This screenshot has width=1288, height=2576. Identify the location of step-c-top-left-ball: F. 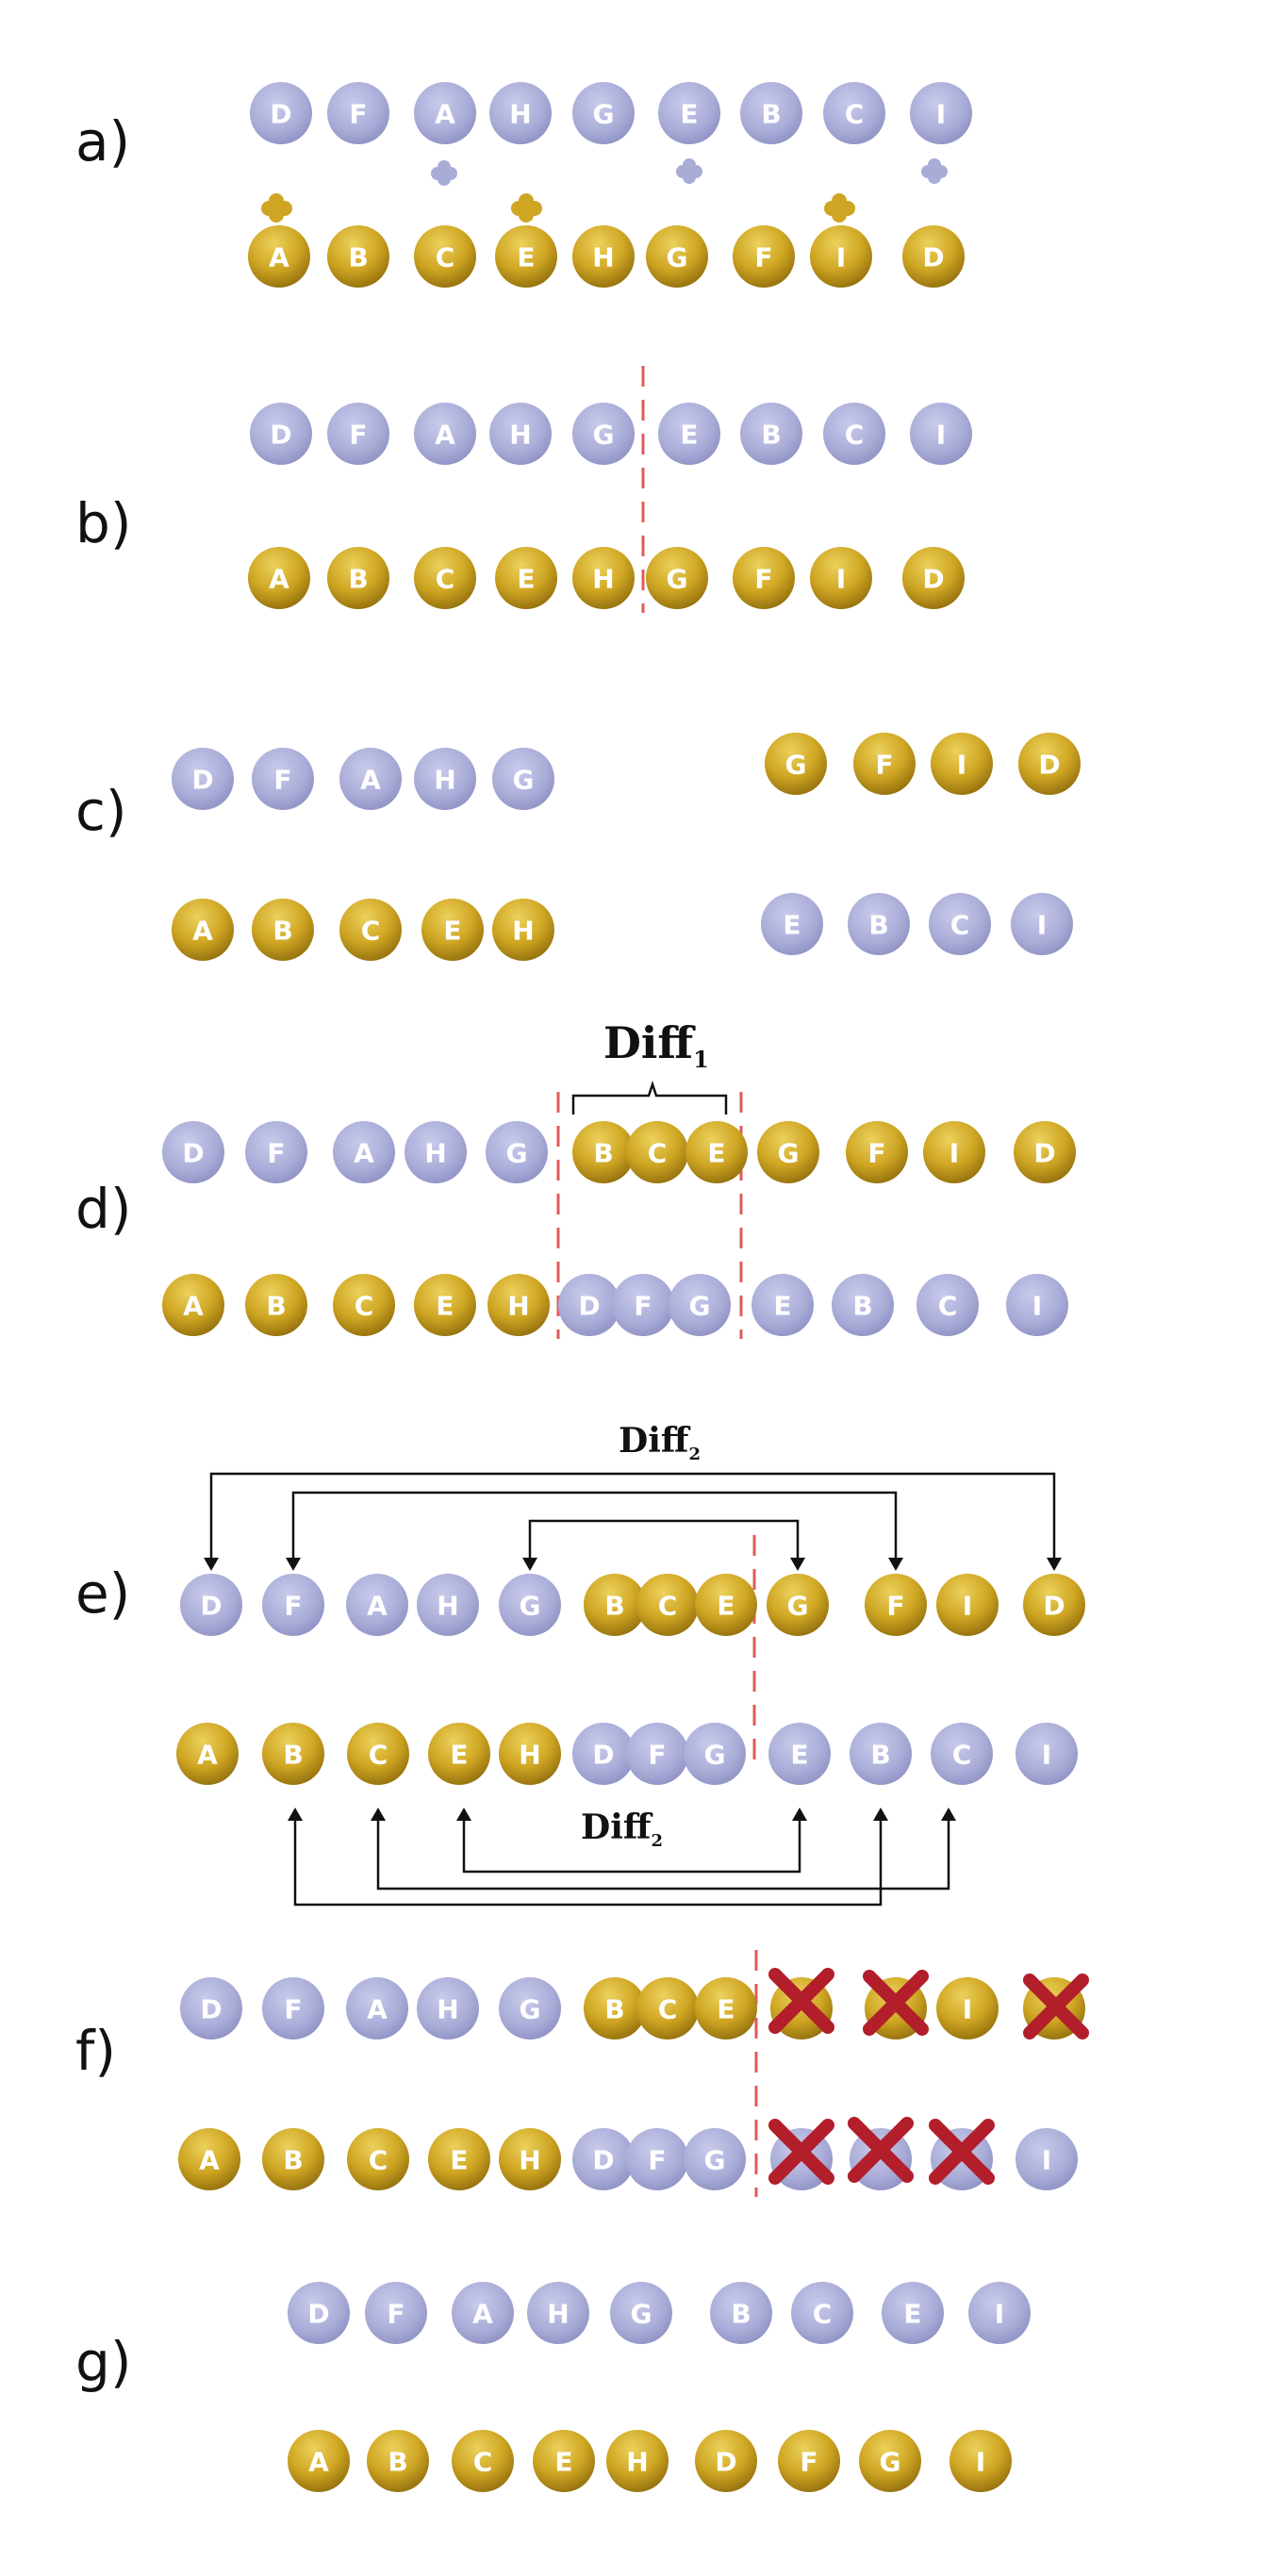
(283, 779).